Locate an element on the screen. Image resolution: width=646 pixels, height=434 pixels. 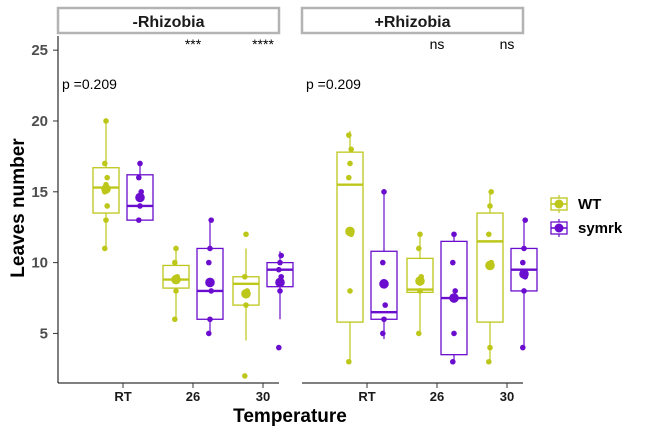
x-axis-title: Temperature is located at coordinates (290, 416).